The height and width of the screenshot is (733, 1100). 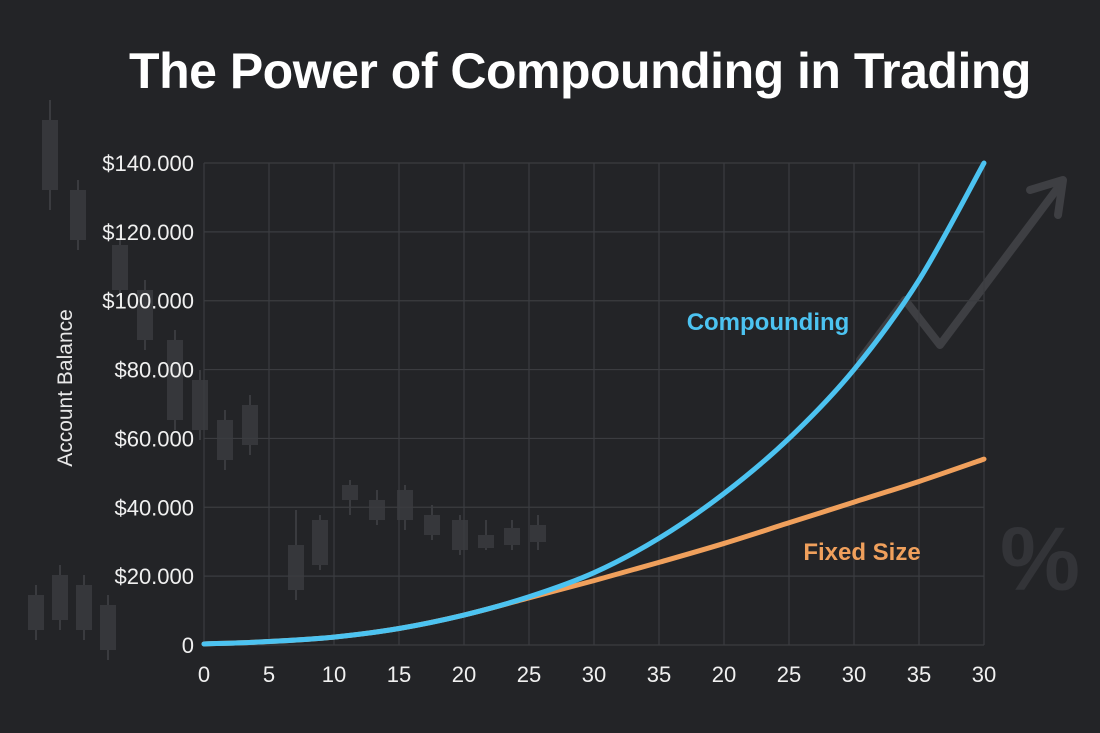 I want to click on x-tick-label: 0, so click(x=204, y=674).